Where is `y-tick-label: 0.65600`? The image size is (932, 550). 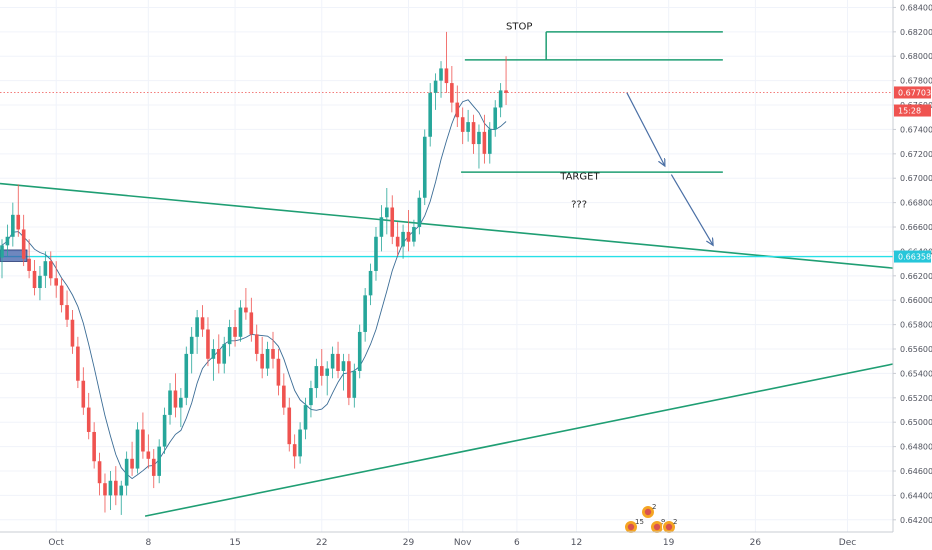
y-tick-label: 0.65600 is located at coordinates (916, 349).